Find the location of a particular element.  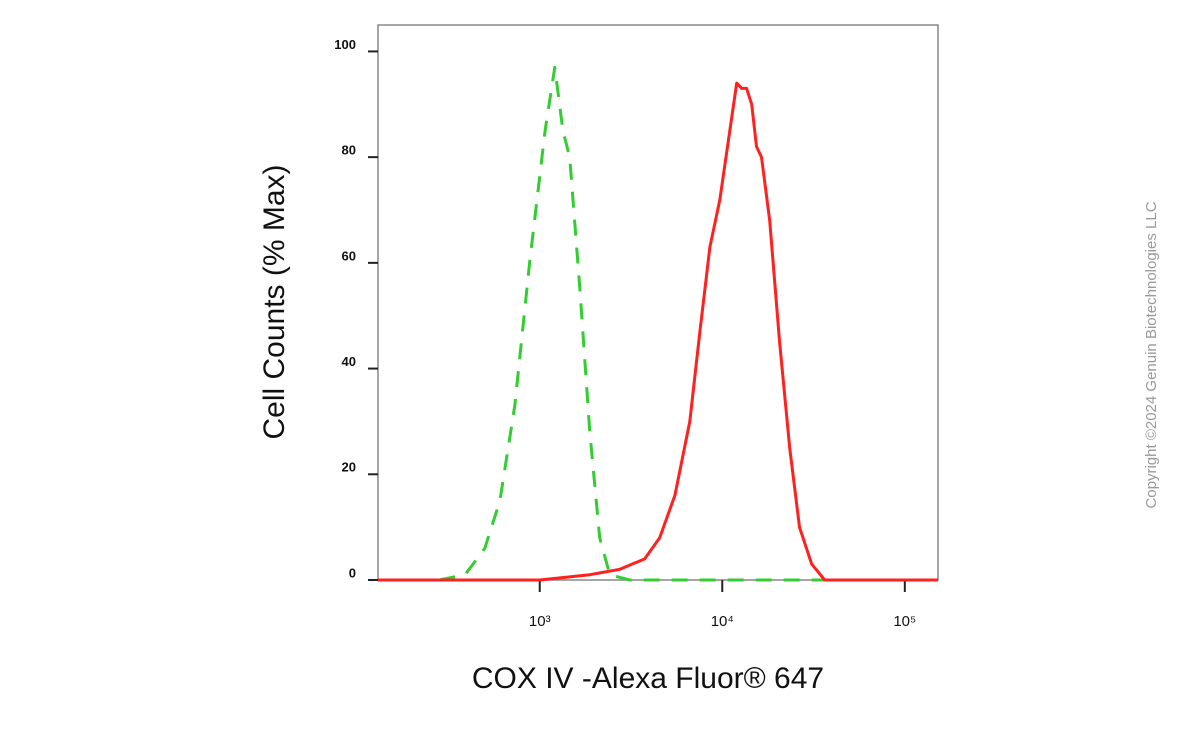

x-tick-label: 10⁵ is located at coordinates (904, 621).